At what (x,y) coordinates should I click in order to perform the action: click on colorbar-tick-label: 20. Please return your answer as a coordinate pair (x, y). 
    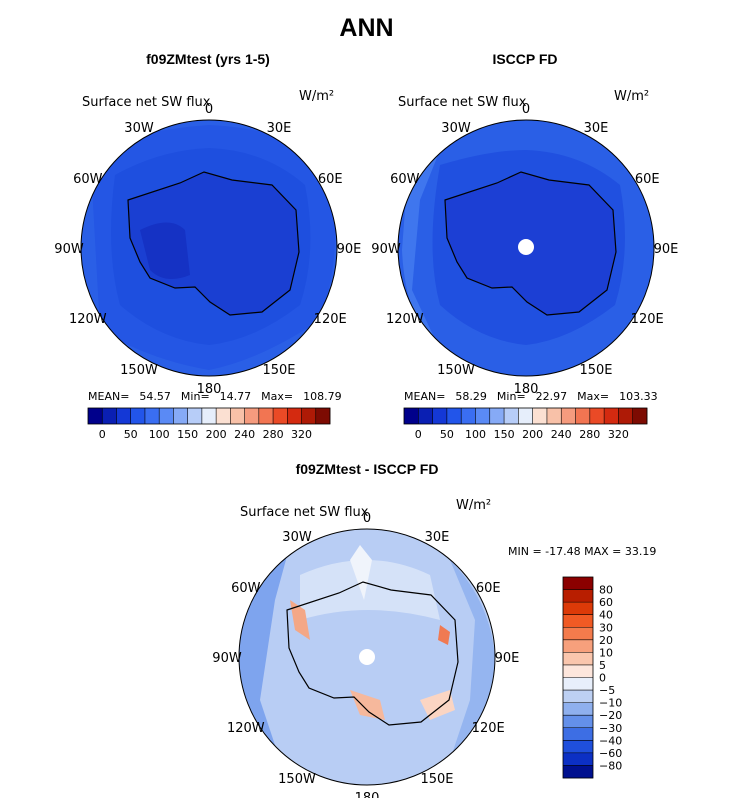
    Looking at the image, I should click on (606, 640).